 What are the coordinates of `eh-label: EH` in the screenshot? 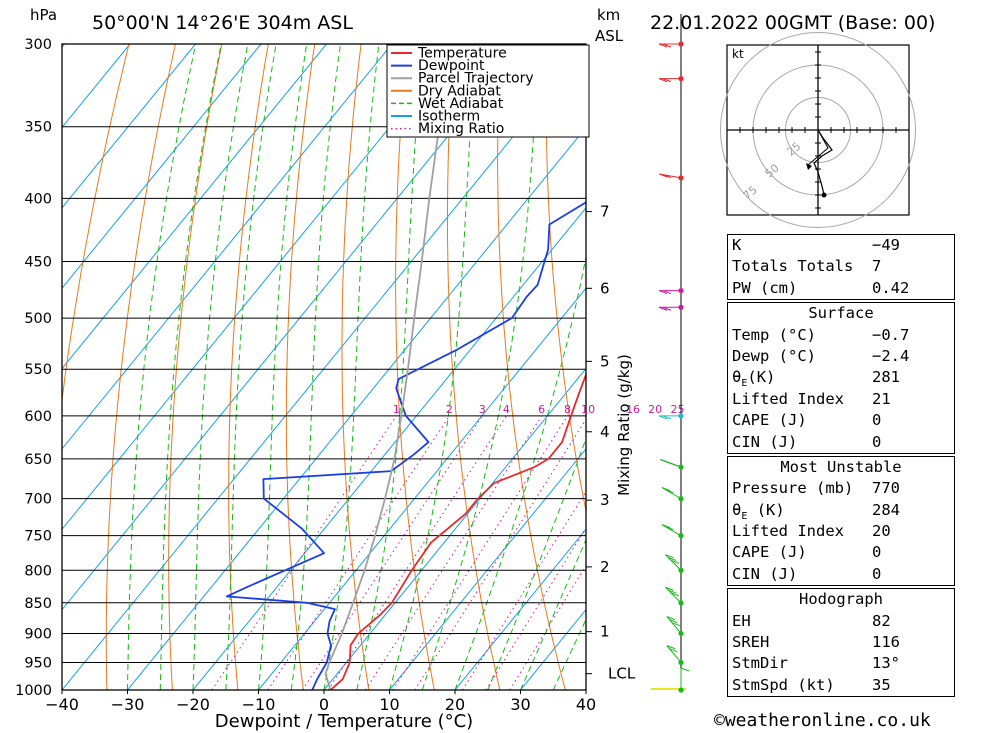 It's located at (741, 620).